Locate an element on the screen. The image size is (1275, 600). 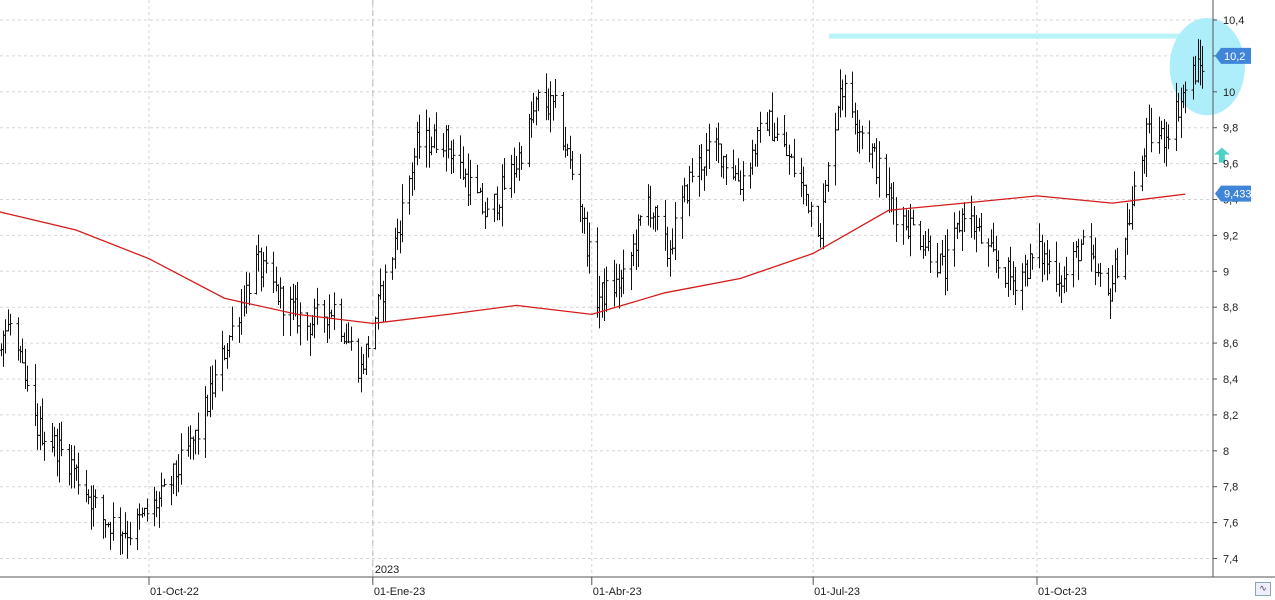
chart-annotations is located at coordinates (1037, 90).